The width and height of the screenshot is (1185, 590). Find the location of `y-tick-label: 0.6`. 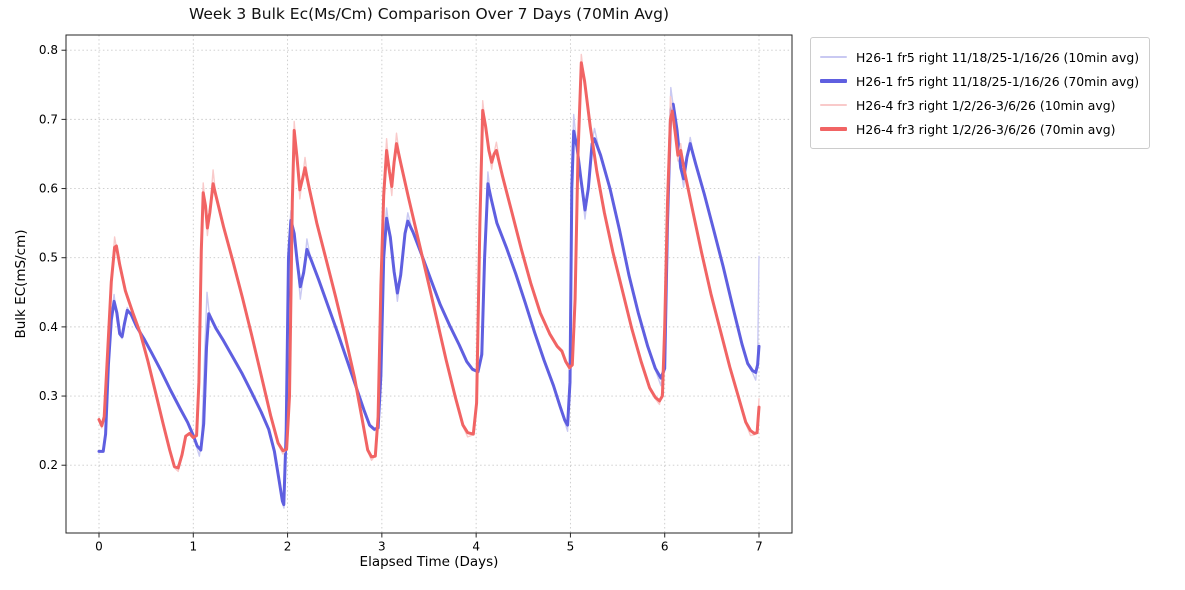

y-tick-label: 0.6 is located at coordinates (48, 189).